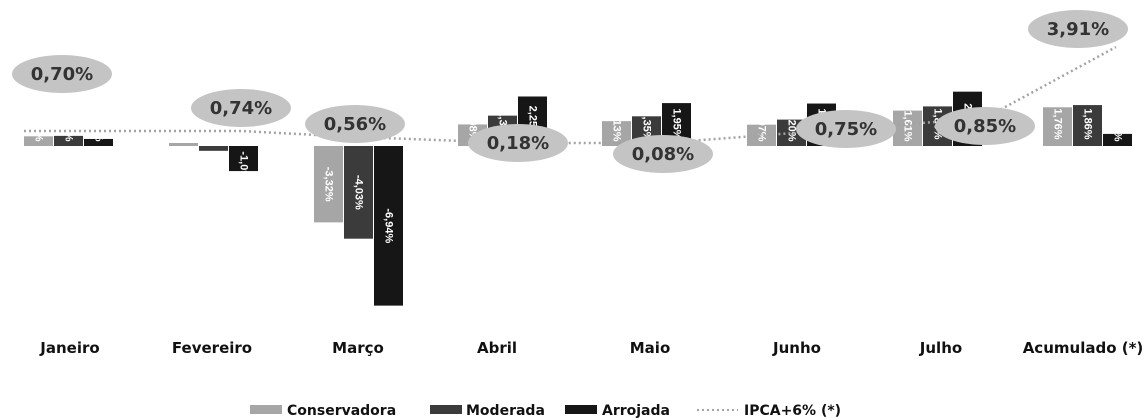 Image resolution: width=1148 pixels, height=420 pixels. What do you see at coordinates (68, 140) in the screenshot?
I see `bar-moderada-janeiro` at bounding box center [68, 140].